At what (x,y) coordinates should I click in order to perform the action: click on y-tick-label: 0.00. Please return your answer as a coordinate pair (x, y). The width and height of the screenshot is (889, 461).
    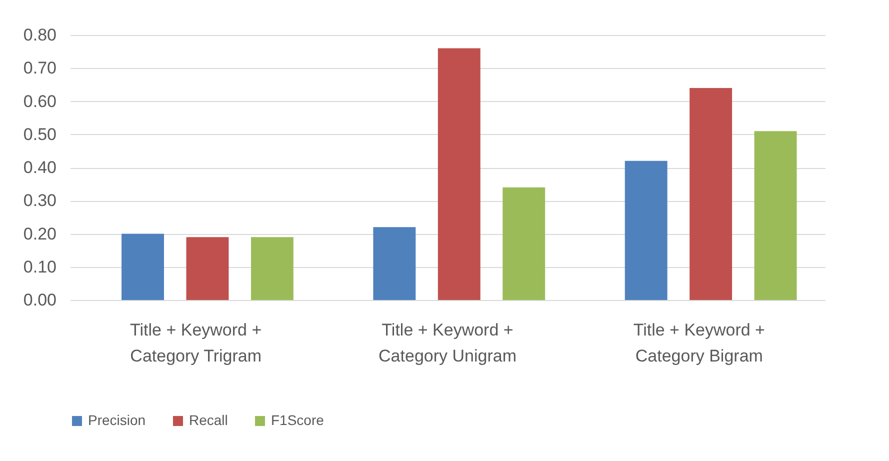
    Looking at the image, I should click on (39, 300).